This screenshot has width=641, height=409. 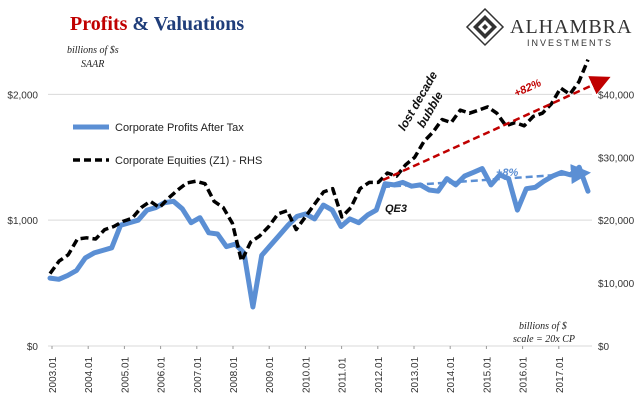 What do you see at coordinates (616, 284) in the screenshot?
I see `right-tick-label: $10,000` at bounding box center [616, 284].